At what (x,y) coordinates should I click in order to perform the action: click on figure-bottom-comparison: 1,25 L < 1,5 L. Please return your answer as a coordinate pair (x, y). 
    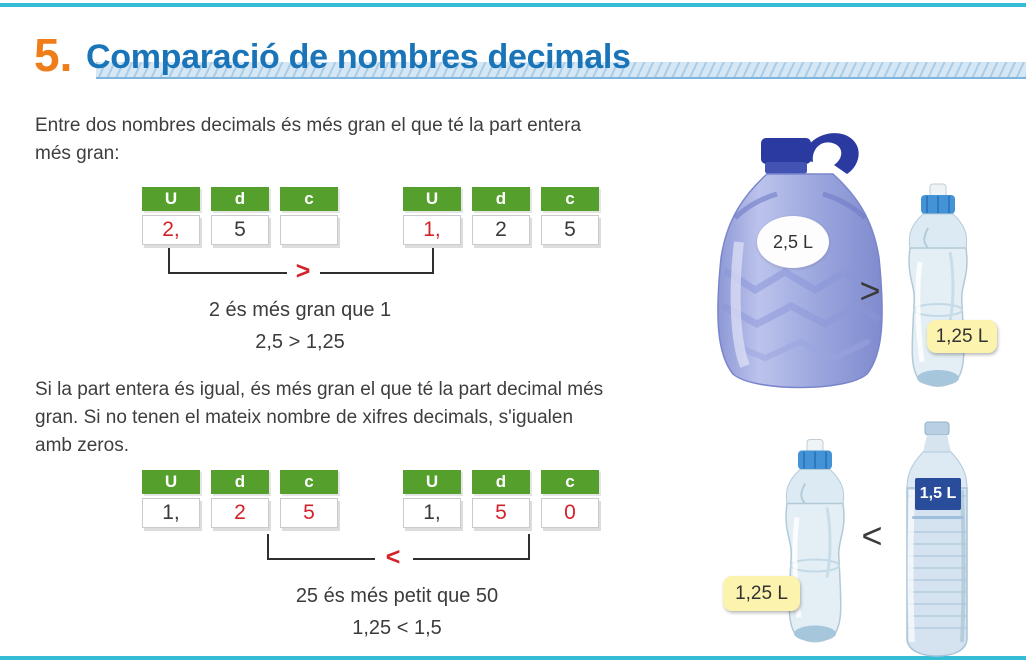
    Looking at the image, I should click on (863, 539).